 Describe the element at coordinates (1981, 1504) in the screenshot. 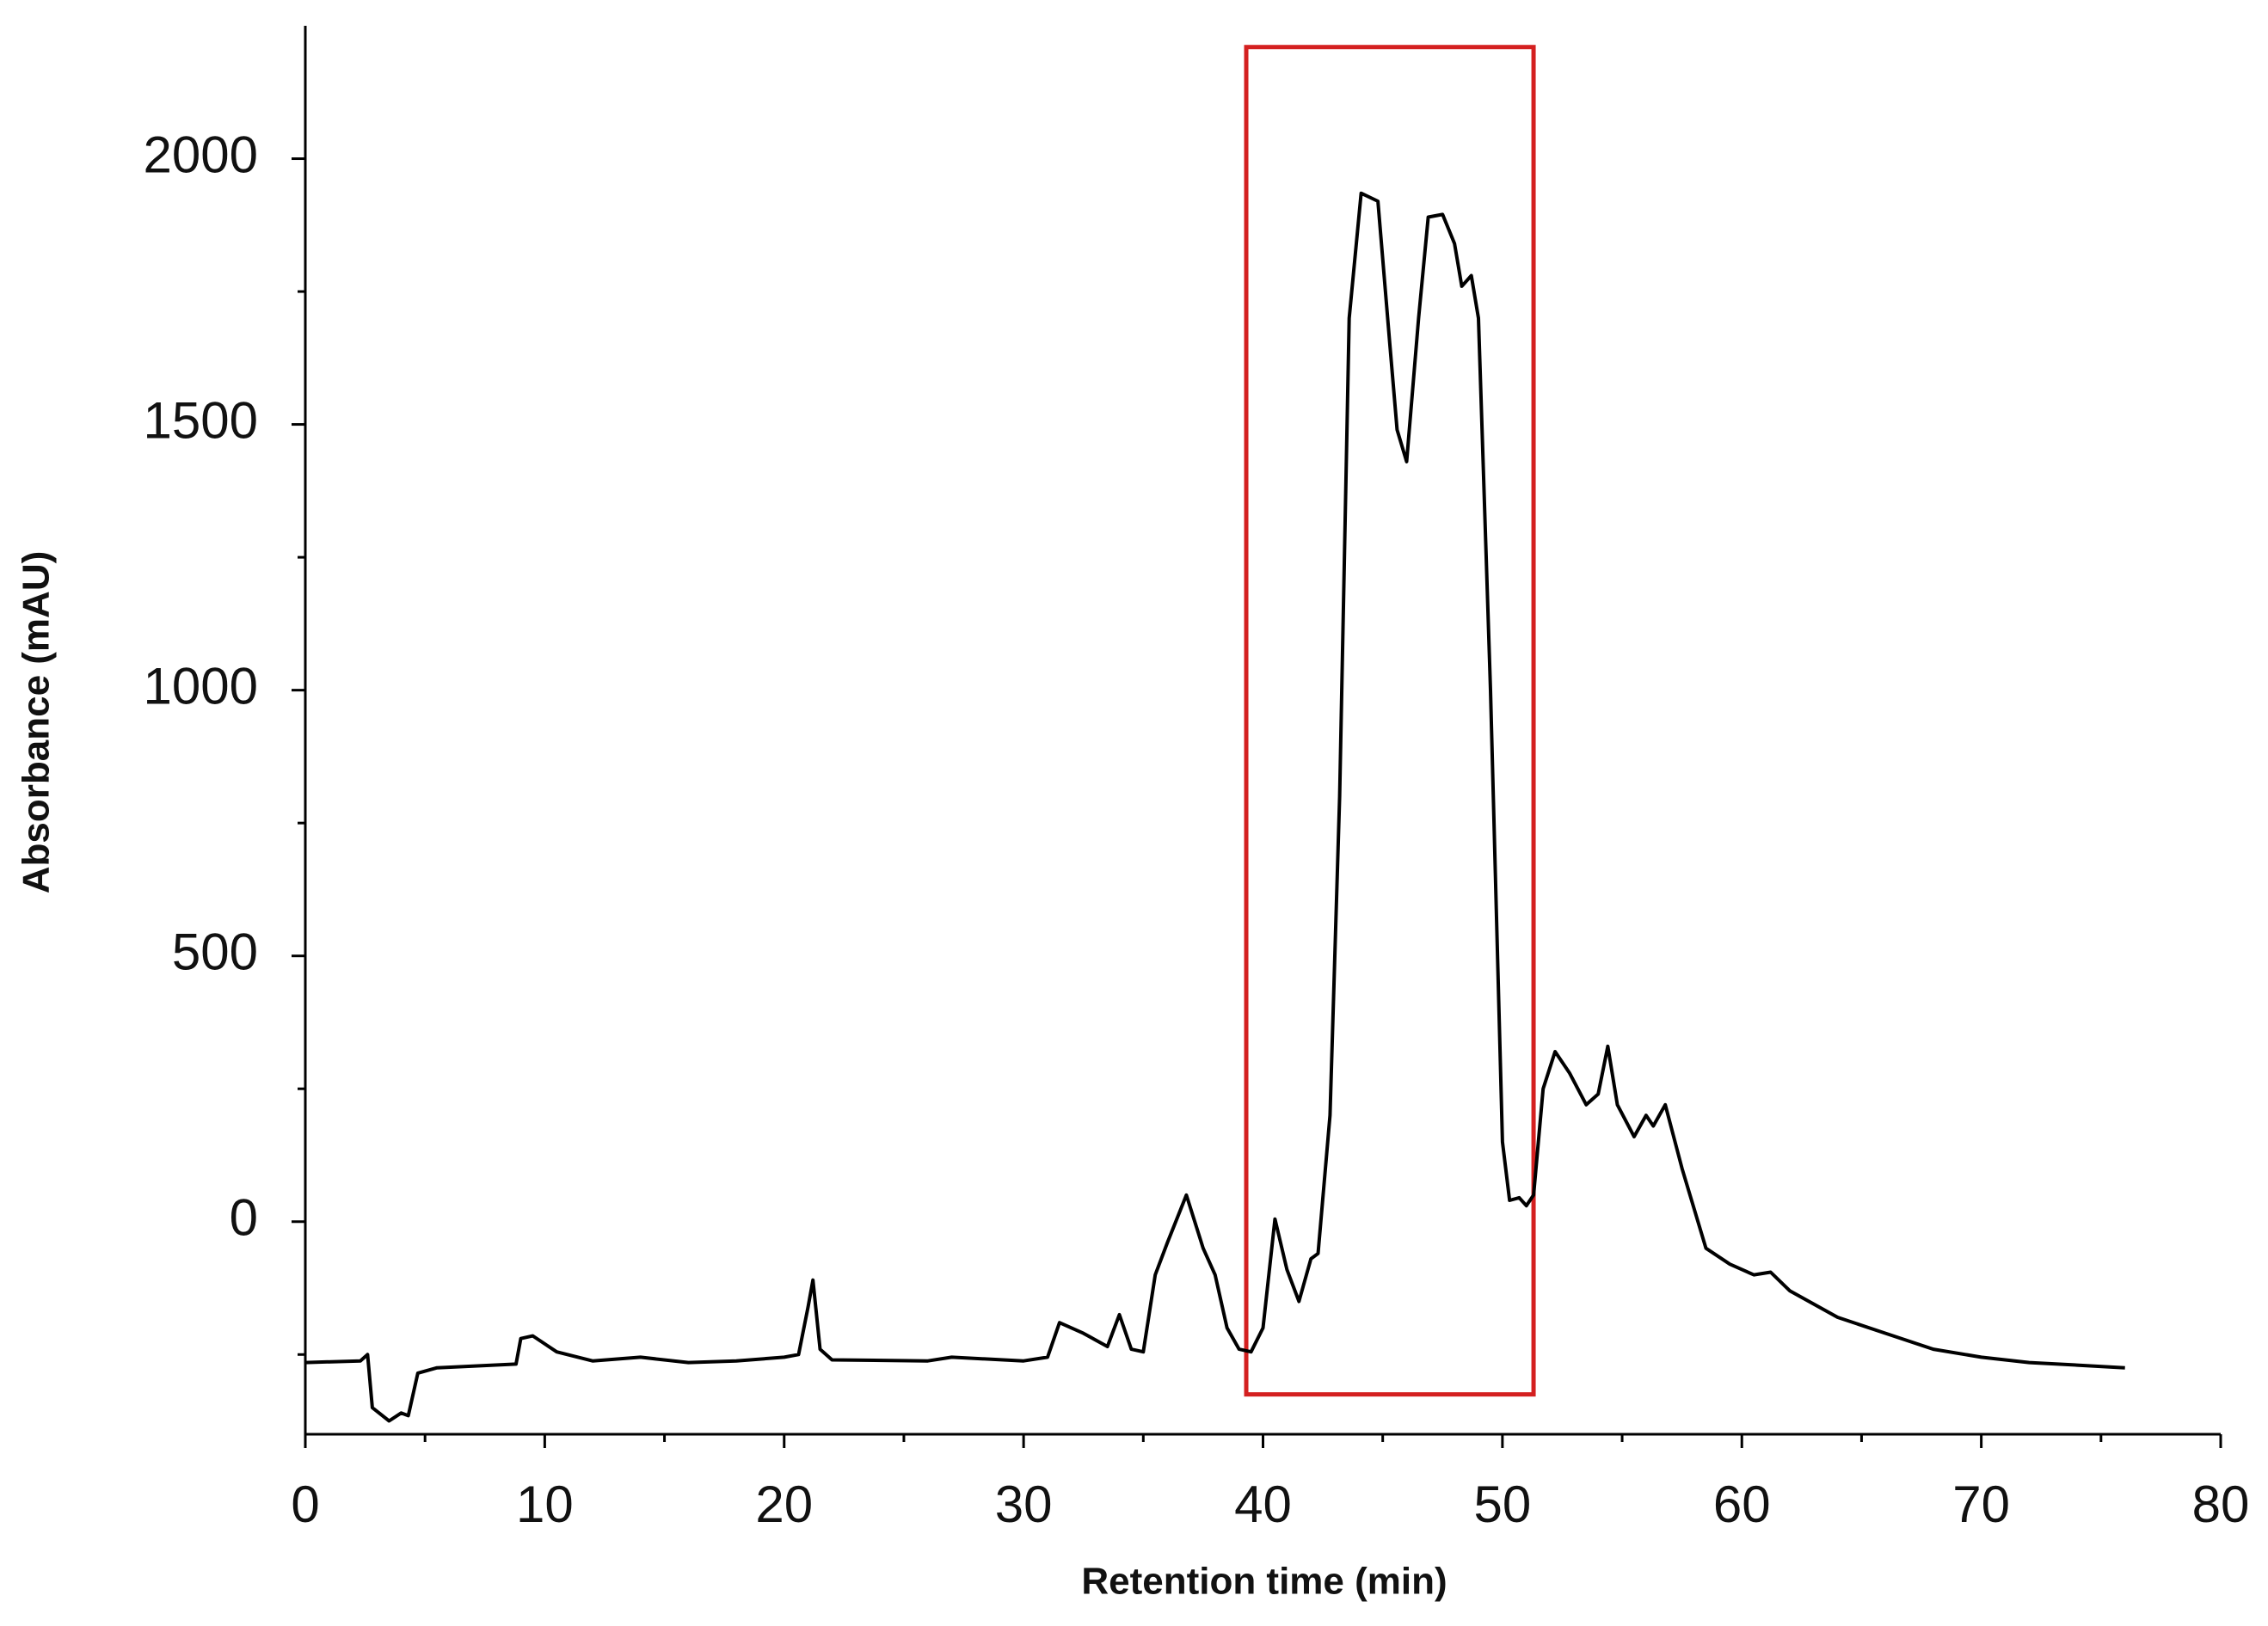

I see `x-tick-label: 70` at that location.